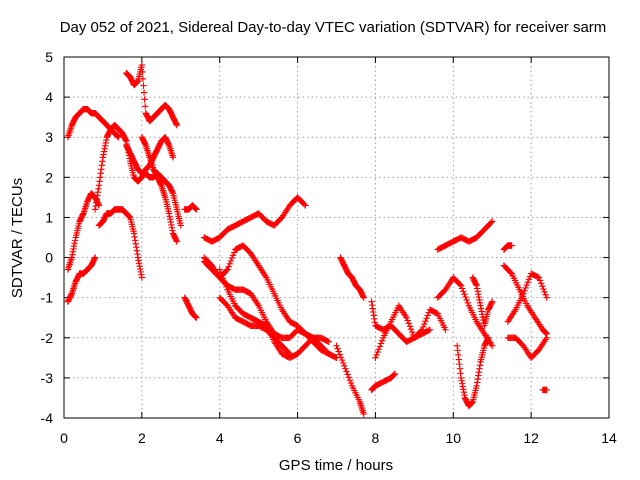 The width and height of the screenshot is (640, 480). I want to click on y-tick-label: 1, so click(49, 217).